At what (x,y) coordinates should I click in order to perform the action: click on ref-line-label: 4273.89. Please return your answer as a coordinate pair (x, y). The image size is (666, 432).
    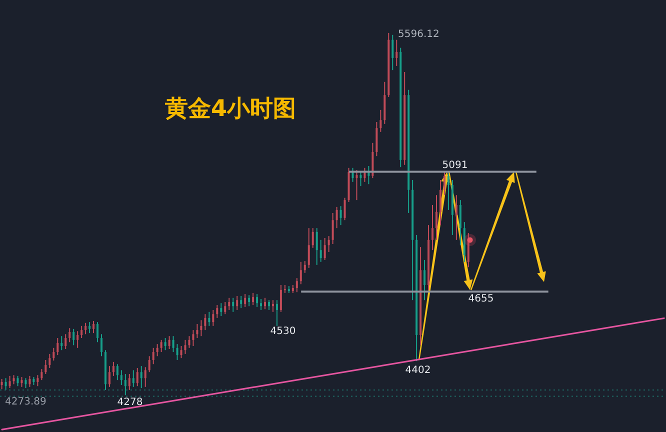
    Looking at the image, I should click on (25, 402).